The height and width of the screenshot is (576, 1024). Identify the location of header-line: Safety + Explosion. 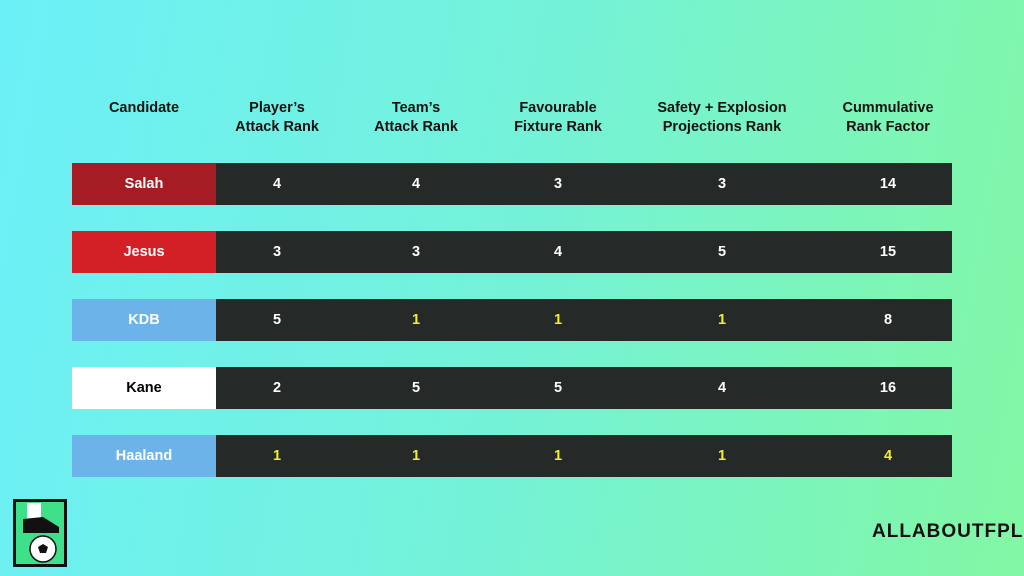
(722, 108).